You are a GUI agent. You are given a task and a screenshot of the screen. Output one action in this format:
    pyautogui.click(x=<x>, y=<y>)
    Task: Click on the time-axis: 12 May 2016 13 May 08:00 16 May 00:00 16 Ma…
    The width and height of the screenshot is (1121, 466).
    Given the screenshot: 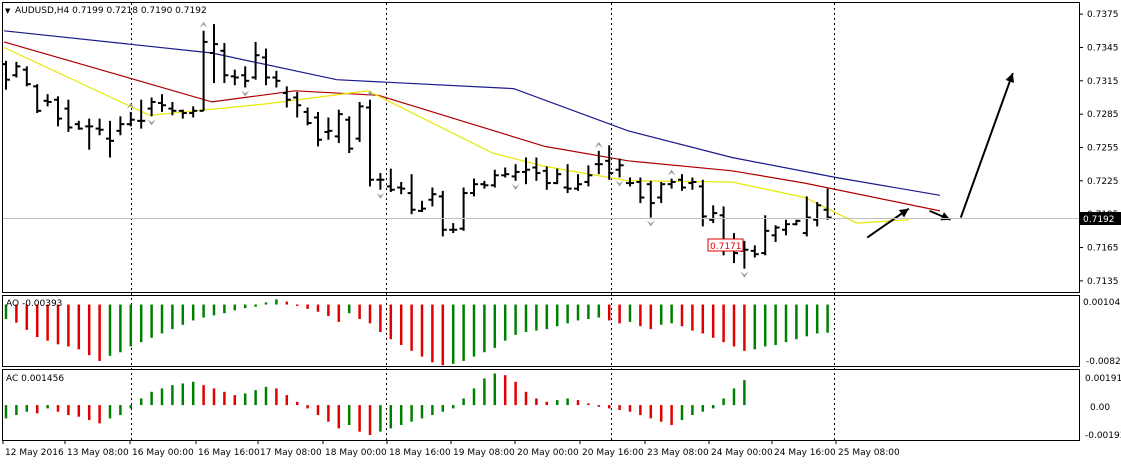 What is the action you would take?
    pyautogui.click(x=451, y=449)
    